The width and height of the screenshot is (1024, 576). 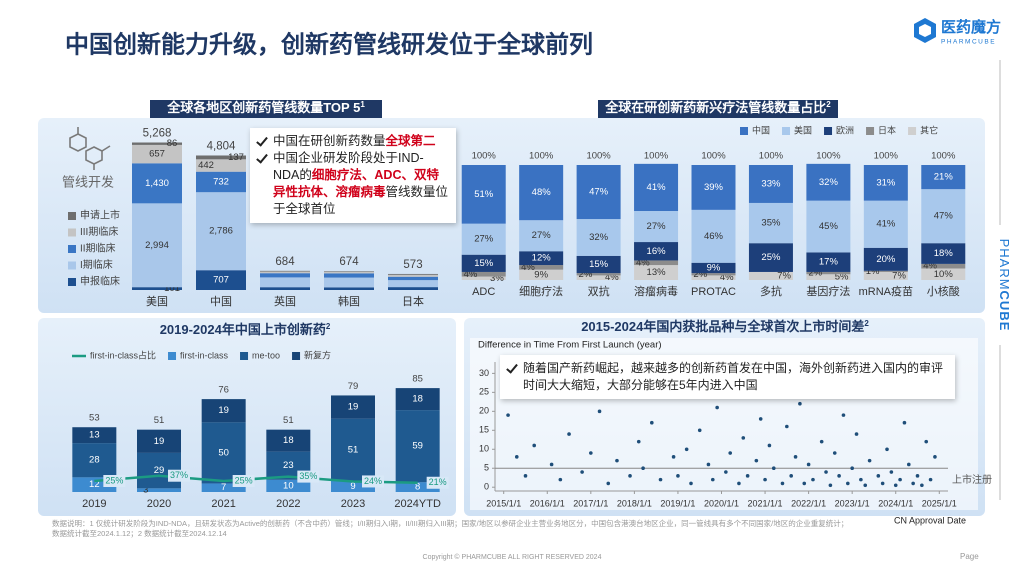 What do you see at coordinates (413, 301) in the screenshot?
I see `x-tick-label: 日本` at bounding box center [413, 301].